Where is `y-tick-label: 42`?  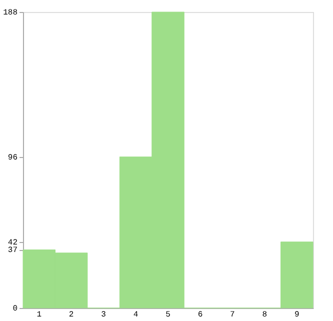 y-tick-label: 42 is located at coordinates (13, 243).